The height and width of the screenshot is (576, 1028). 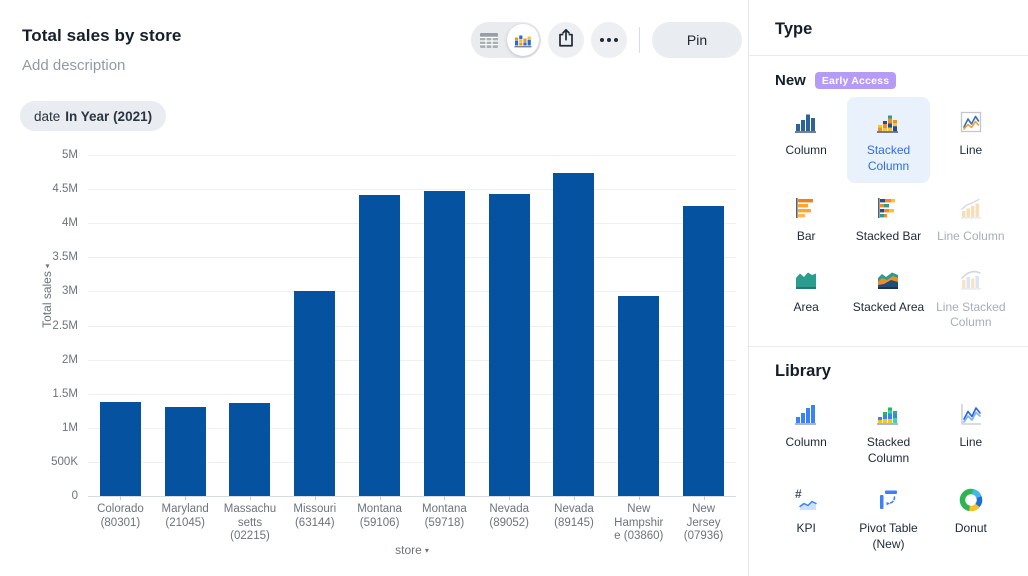 I want to click on section-heading-new: New, so click(x=790, y=80).